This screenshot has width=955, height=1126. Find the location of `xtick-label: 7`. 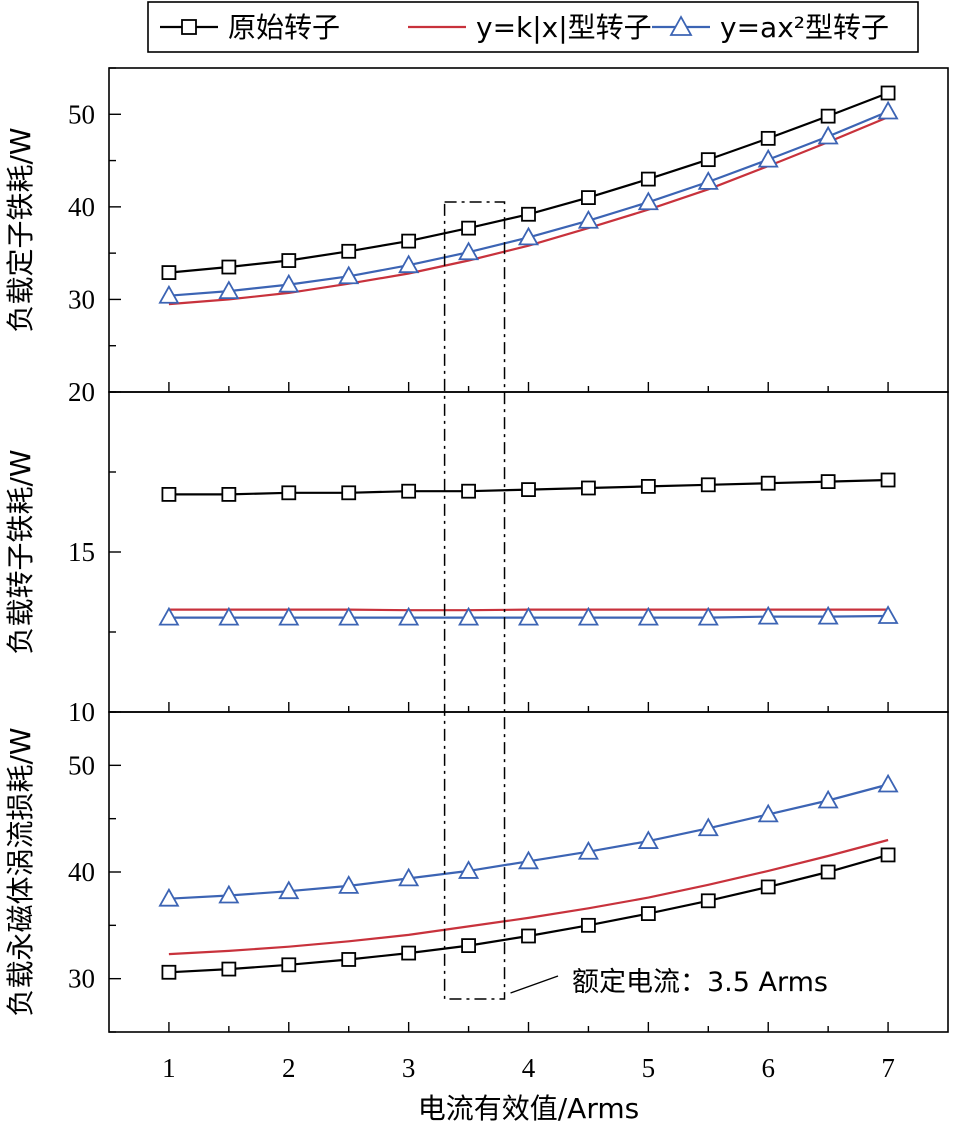

xtick-label: 7 is located at coordinates (888, 1068).